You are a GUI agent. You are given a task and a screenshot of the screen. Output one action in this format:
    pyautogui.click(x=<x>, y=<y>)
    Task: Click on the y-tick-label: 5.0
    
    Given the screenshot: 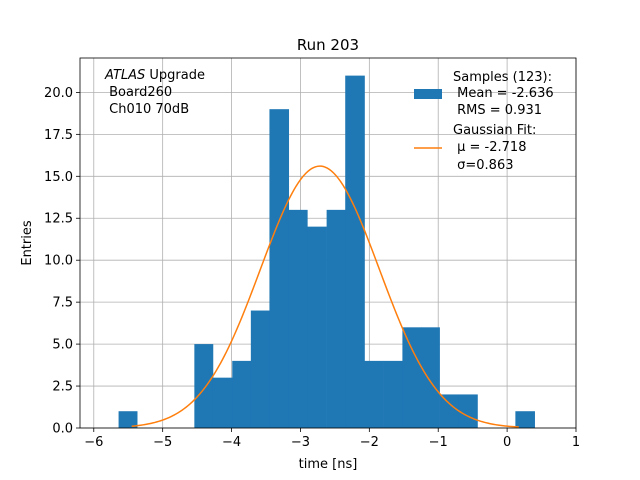 What is the action you would take?
    pyautogui.click(x=62, y=345)
    